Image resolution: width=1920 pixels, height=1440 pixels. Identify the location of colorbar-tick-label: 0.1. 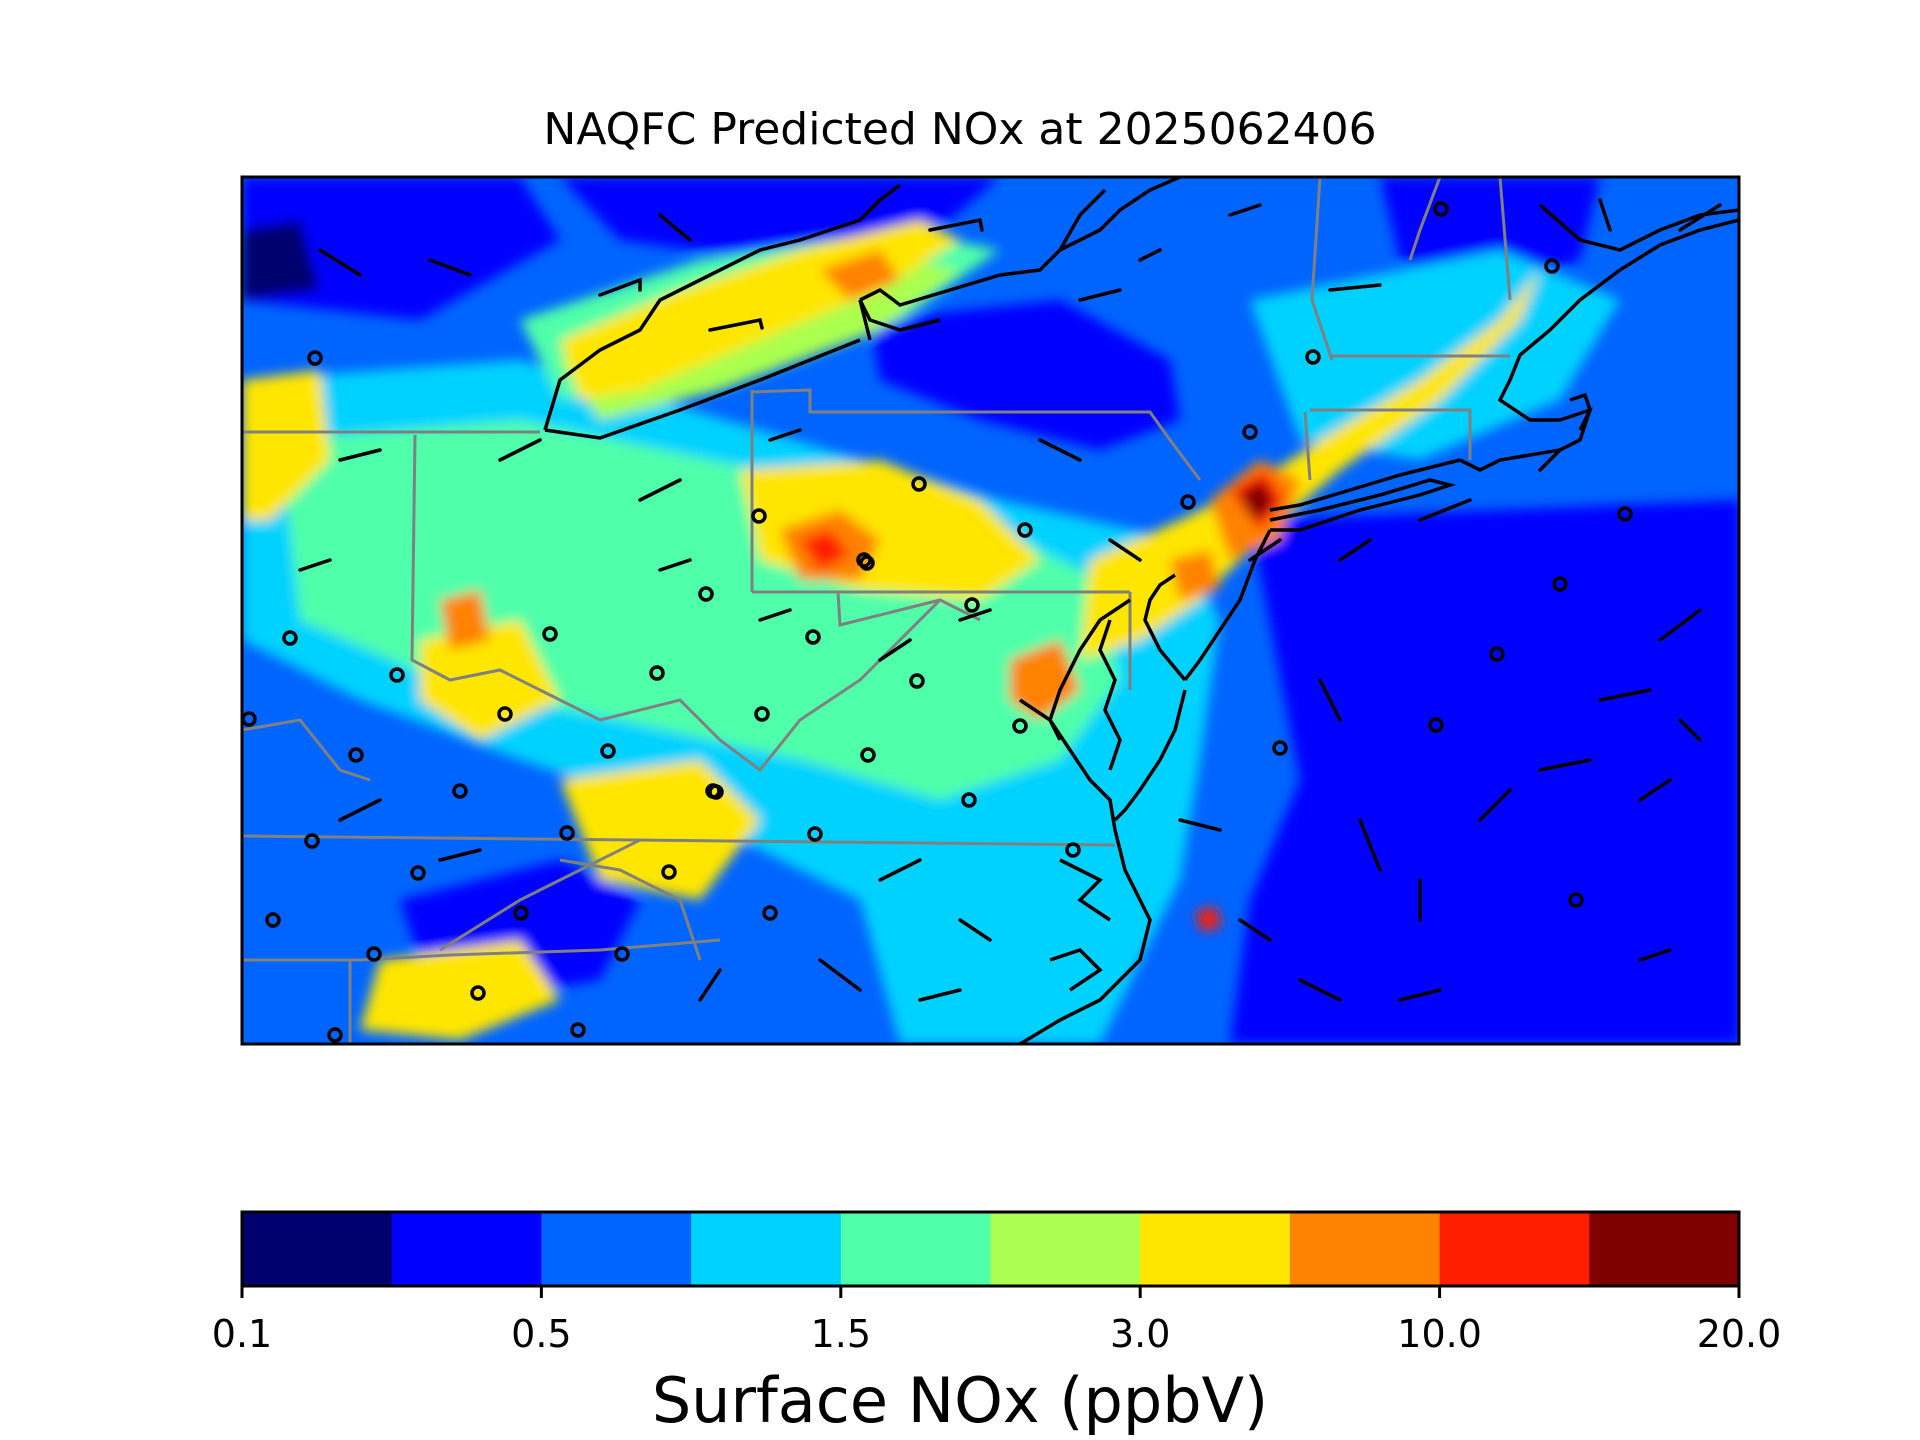
(242, 1334).